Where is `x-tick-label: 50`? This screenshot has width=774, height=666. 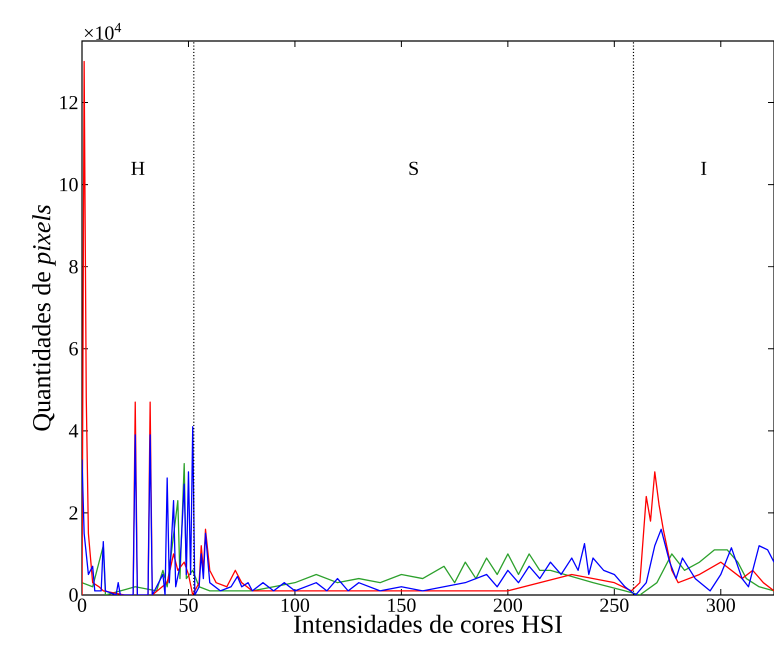
x-tick-label: 50 is located at coordinates (189, 605).